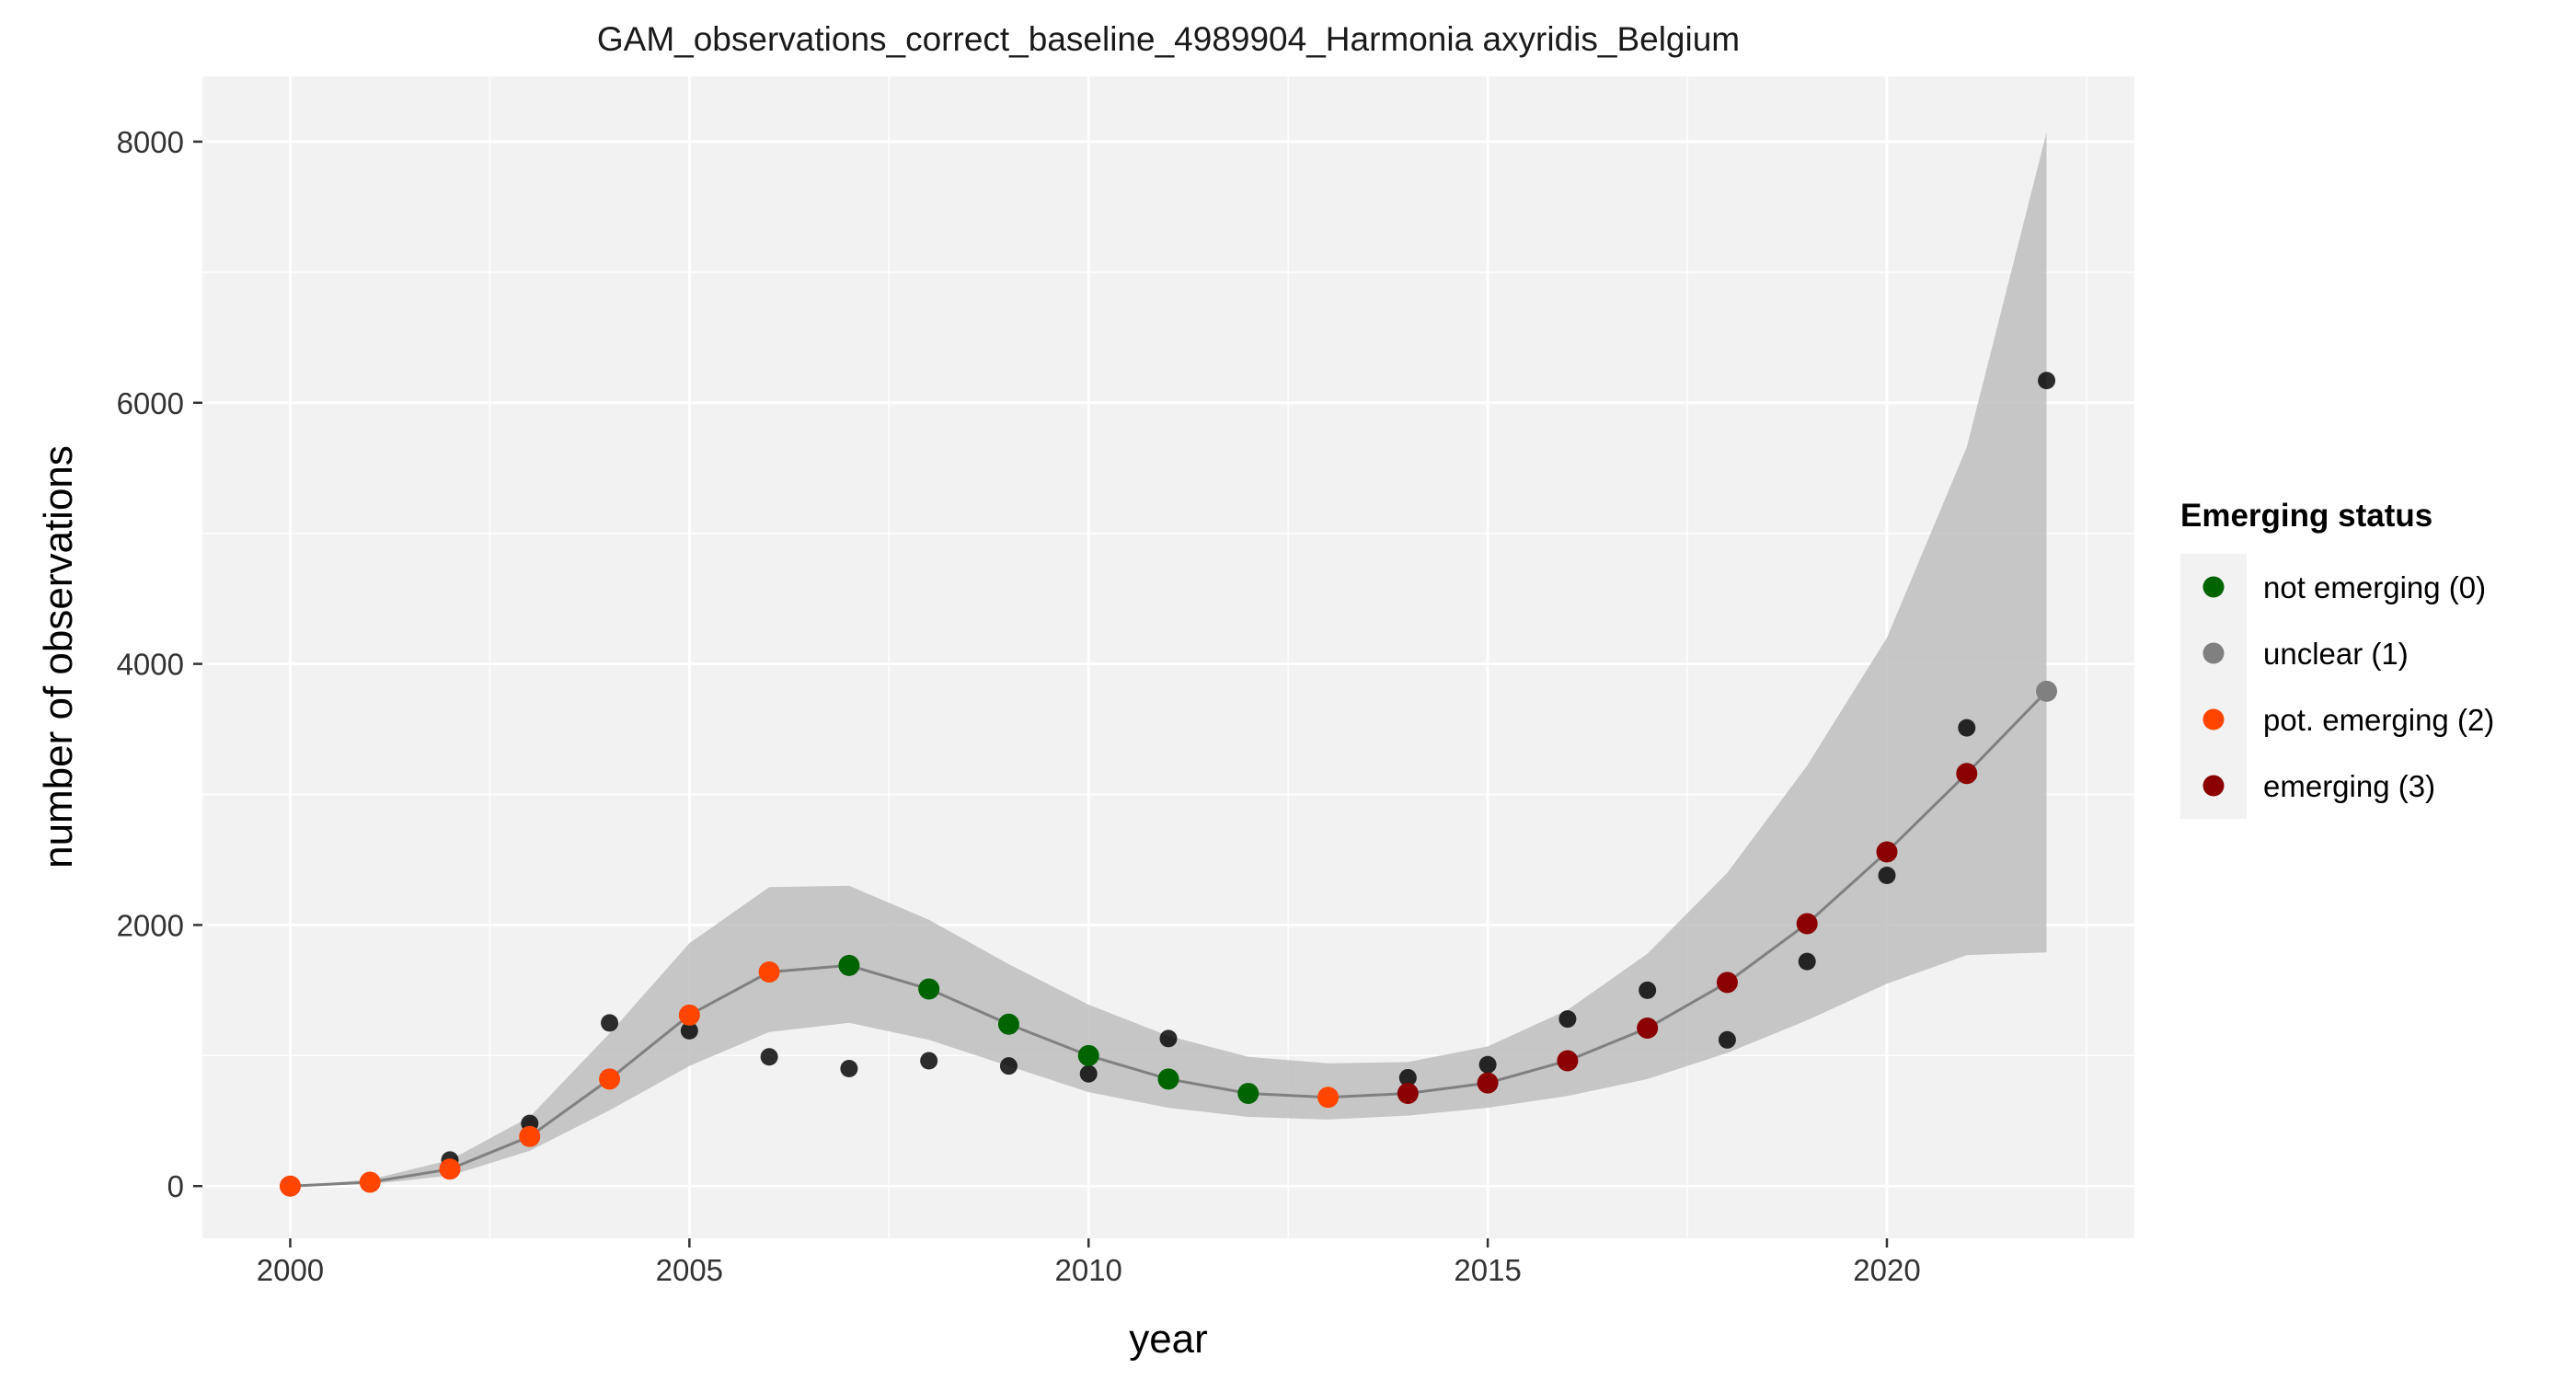  I want to click on legend-label: not emerging (0), so click(2374, 587).